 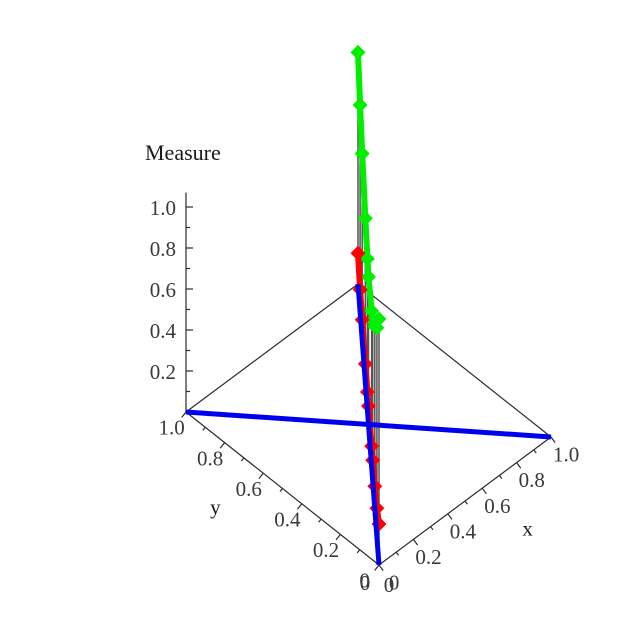 I want to click on y-tick-label: 0, so click(x=364, y=581).